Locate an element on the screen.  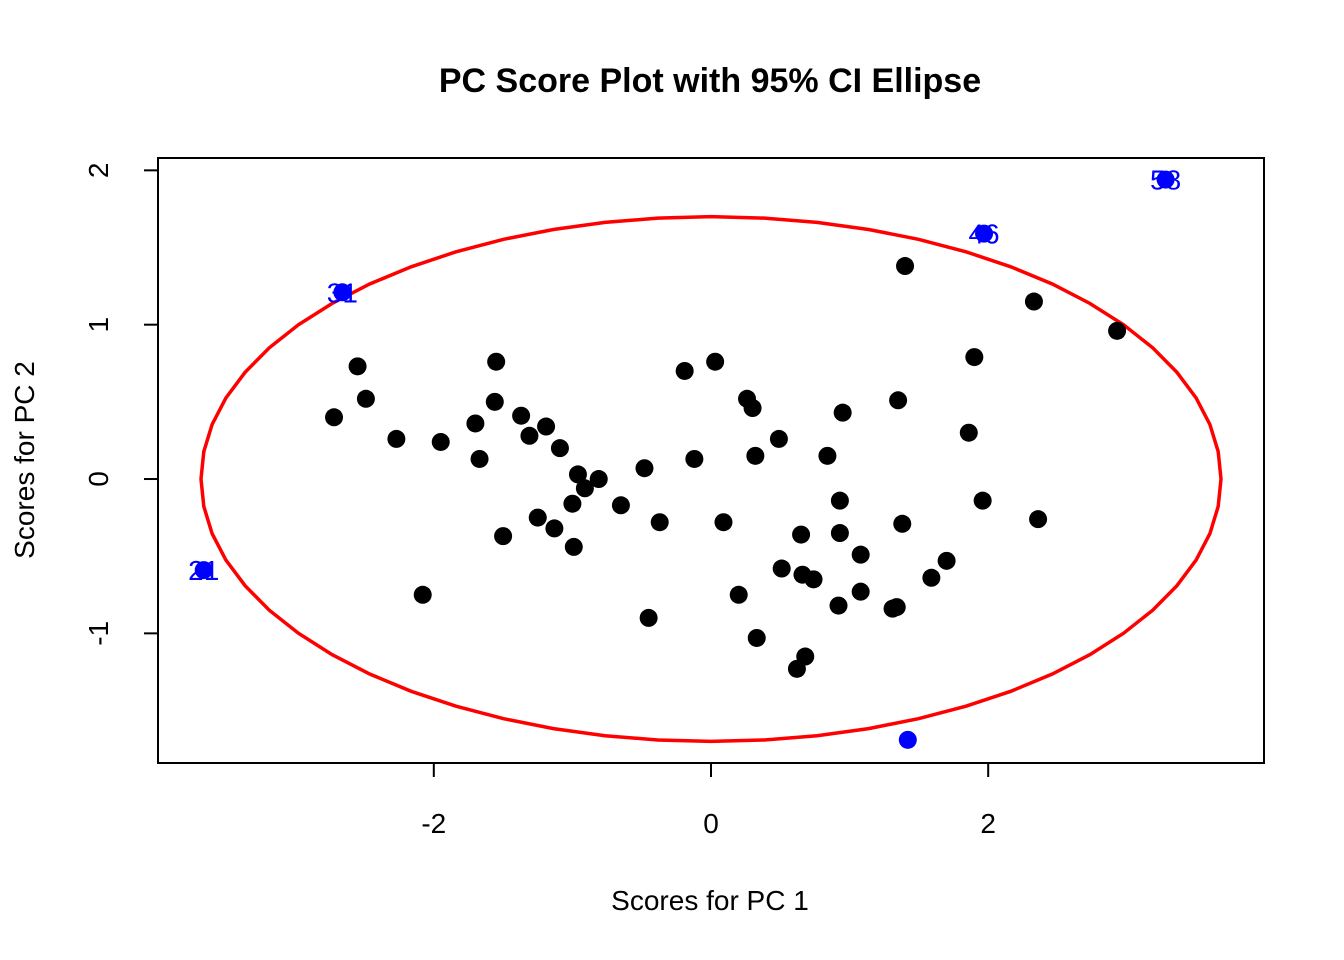
y-tick-label: -1 is located at coordinates (98, 633).